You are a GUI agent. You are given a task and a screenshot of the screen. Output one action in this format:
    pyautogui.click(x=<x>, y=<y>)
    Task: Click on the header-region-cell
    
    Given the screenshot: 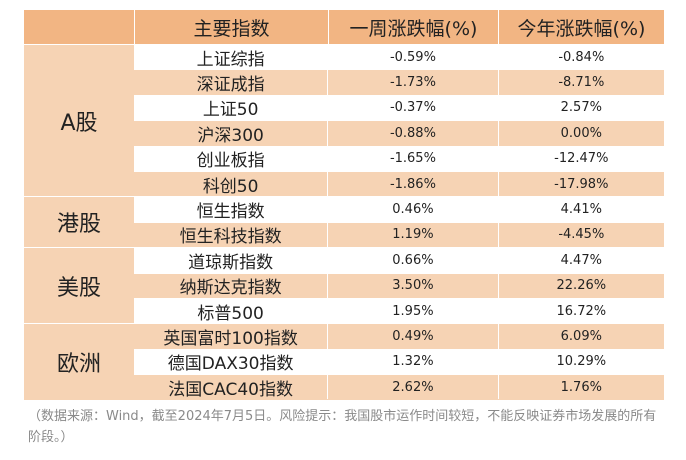 What is the action you would take?
    pyautogui.click(x=79, y=27)
    